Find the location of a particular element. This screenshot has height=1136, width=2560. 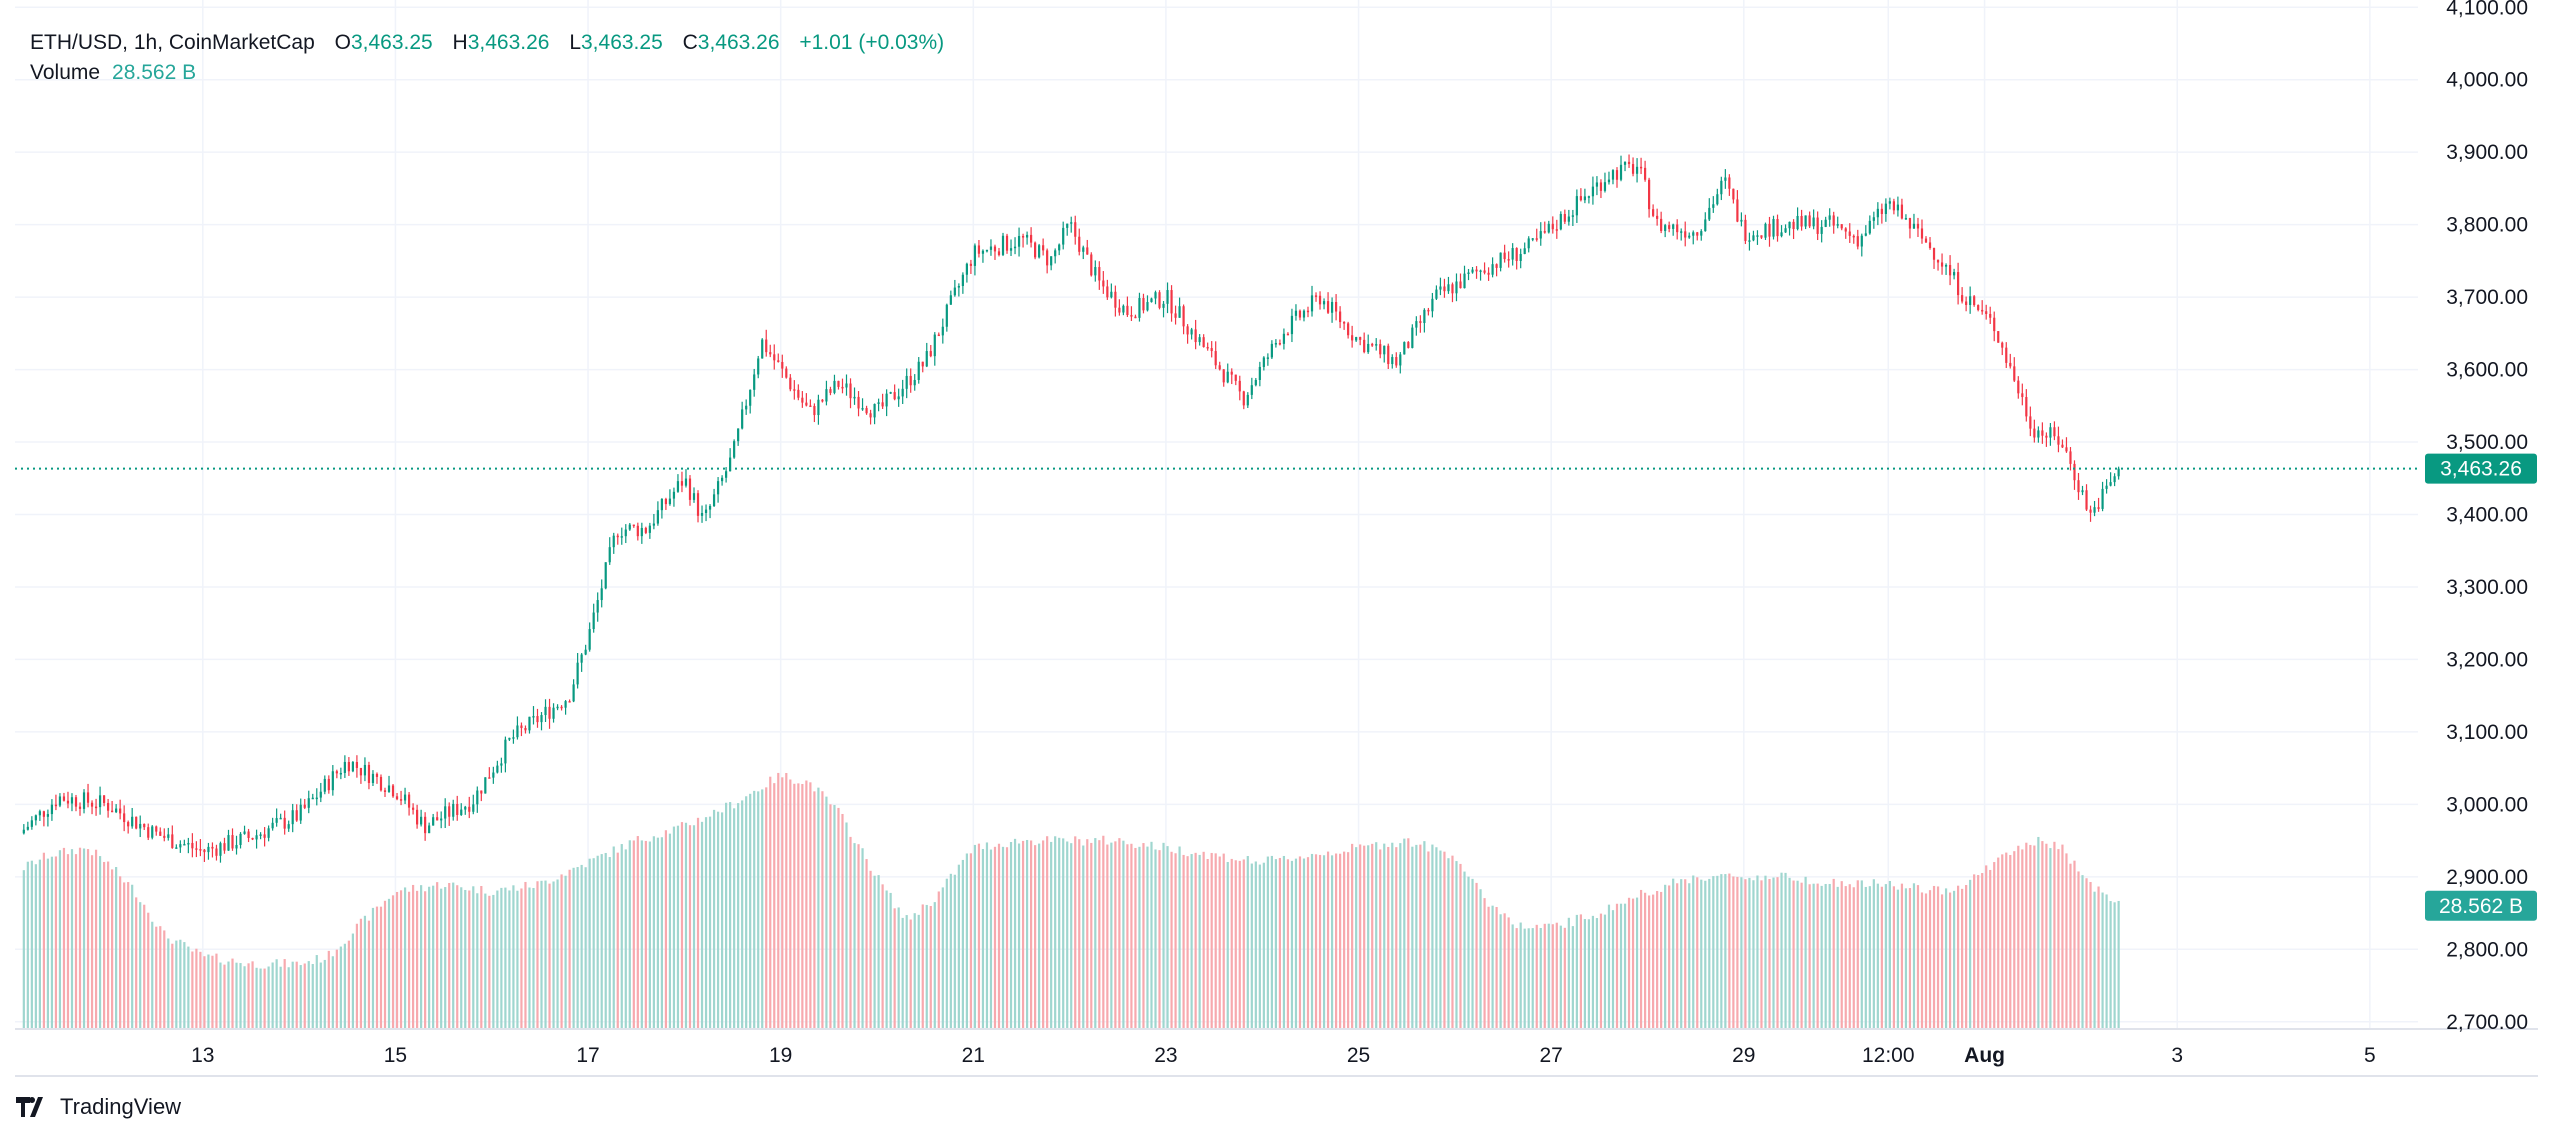

x-tick-label: 13 is located at coordinates (202, 1055).